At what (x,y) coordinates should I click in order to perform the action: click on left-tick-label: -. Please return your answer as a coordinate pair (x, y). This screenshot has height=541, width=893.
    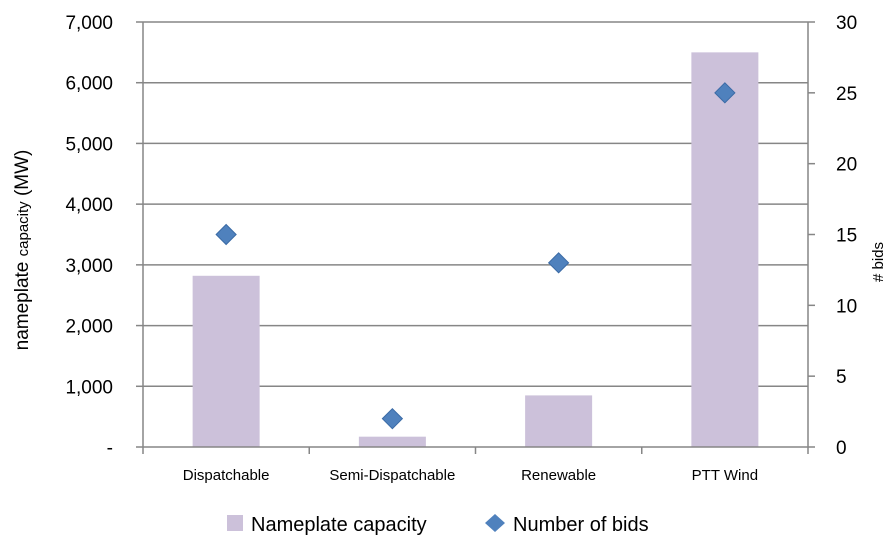
    Looking at the image, I should click on (110, 448).